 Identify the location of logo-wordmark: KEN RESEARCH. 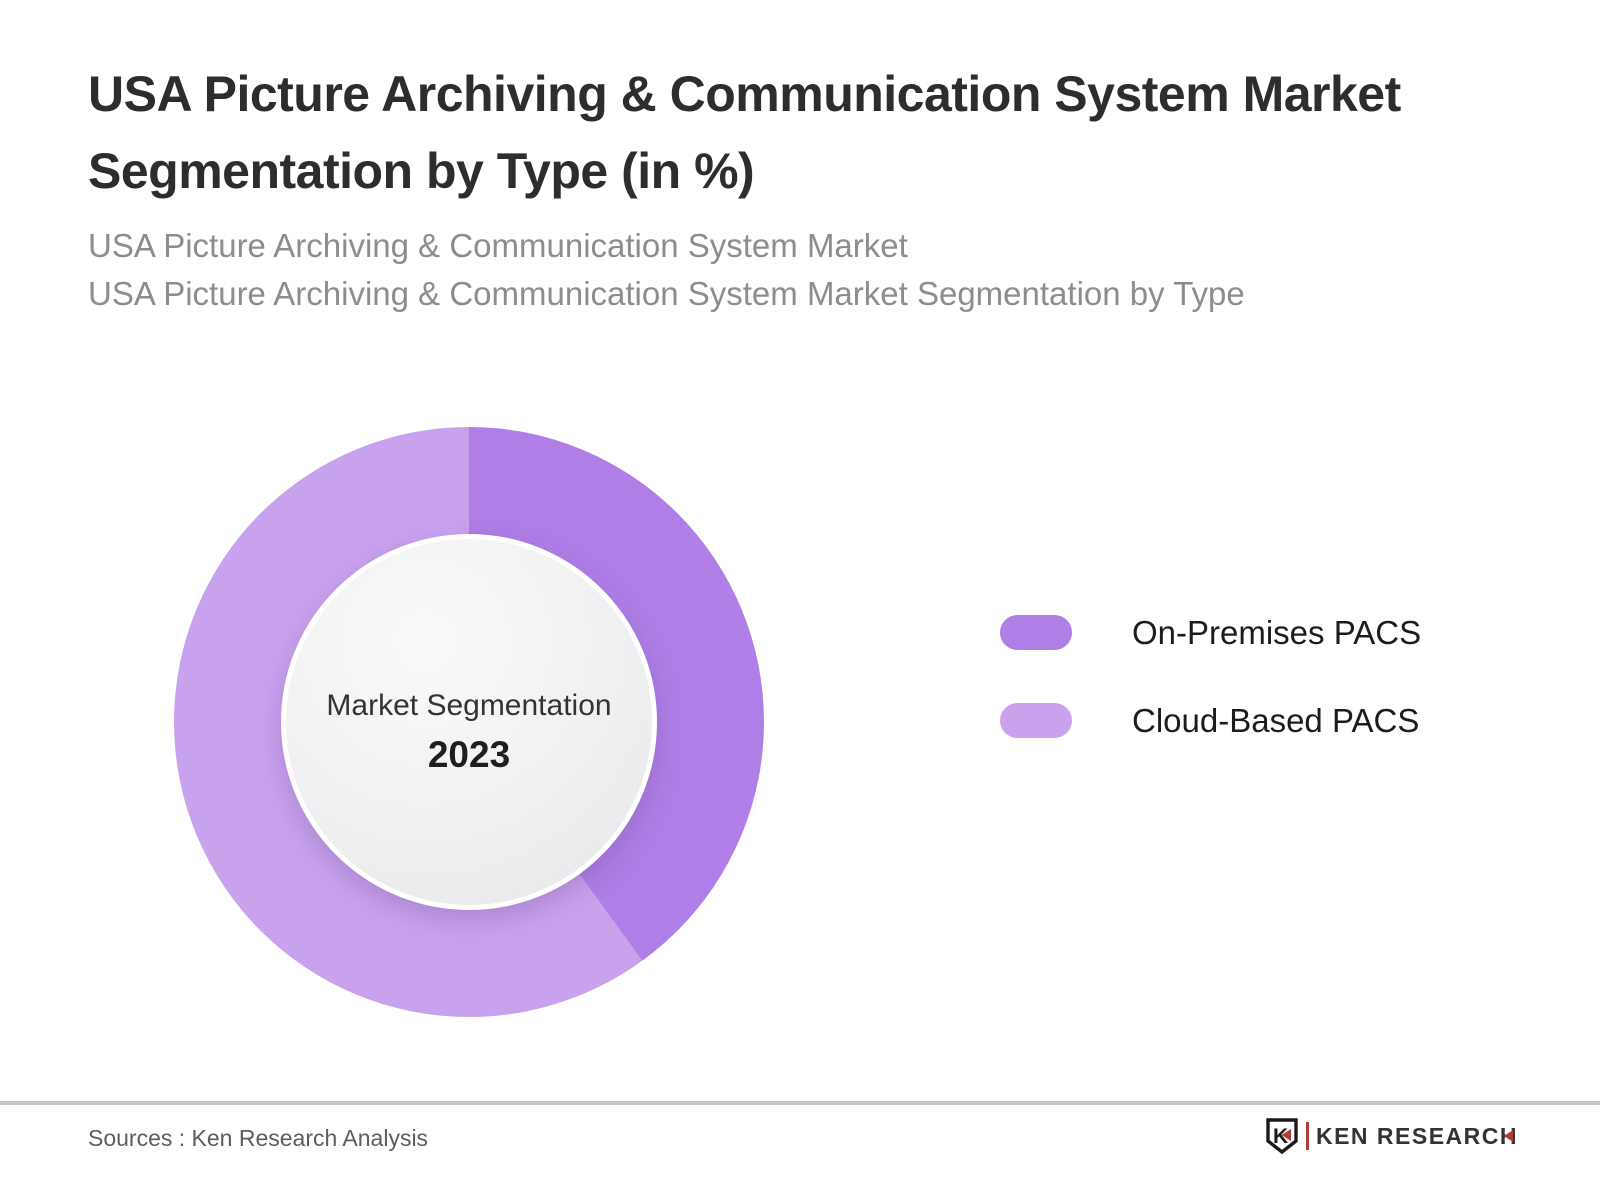
(1416, 1136).